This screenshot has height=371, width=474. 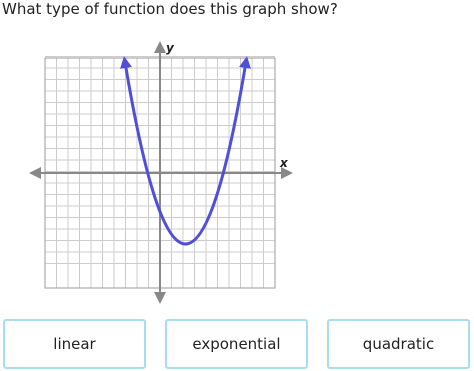 I want to click on choice-button: quadratic, so click(x=398, y=344).